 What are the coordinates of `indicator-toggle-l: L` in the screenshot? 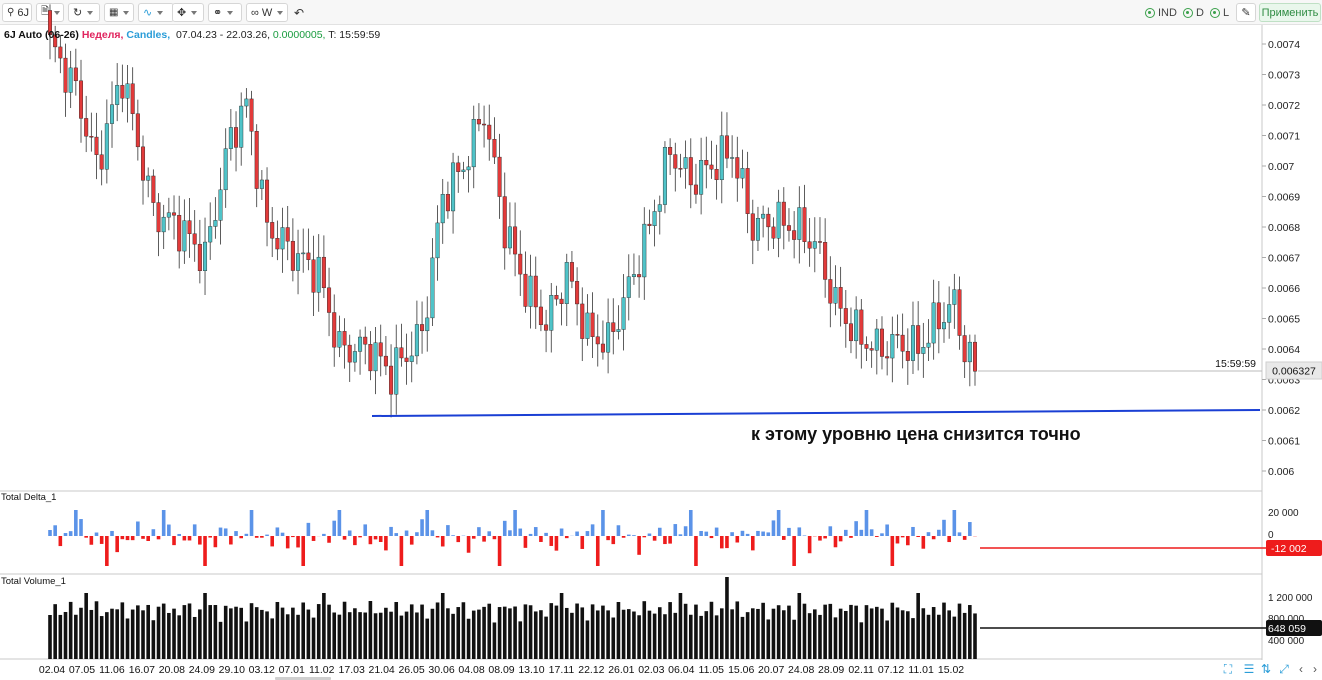 It's located at (1219, 12).